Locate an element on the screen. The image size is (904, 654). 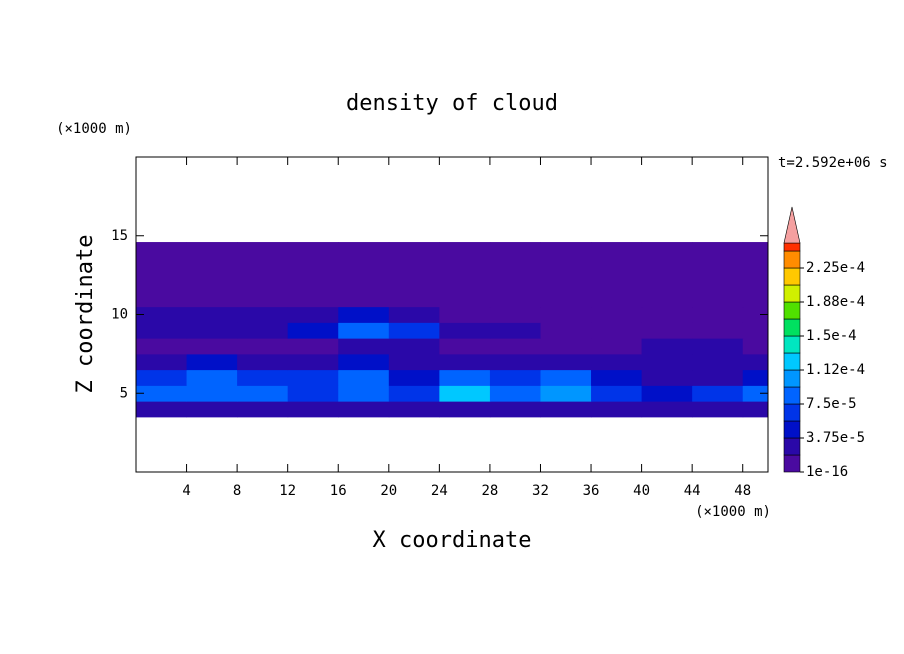
y-tick-label: 15 is located at coordinates (119, 236).